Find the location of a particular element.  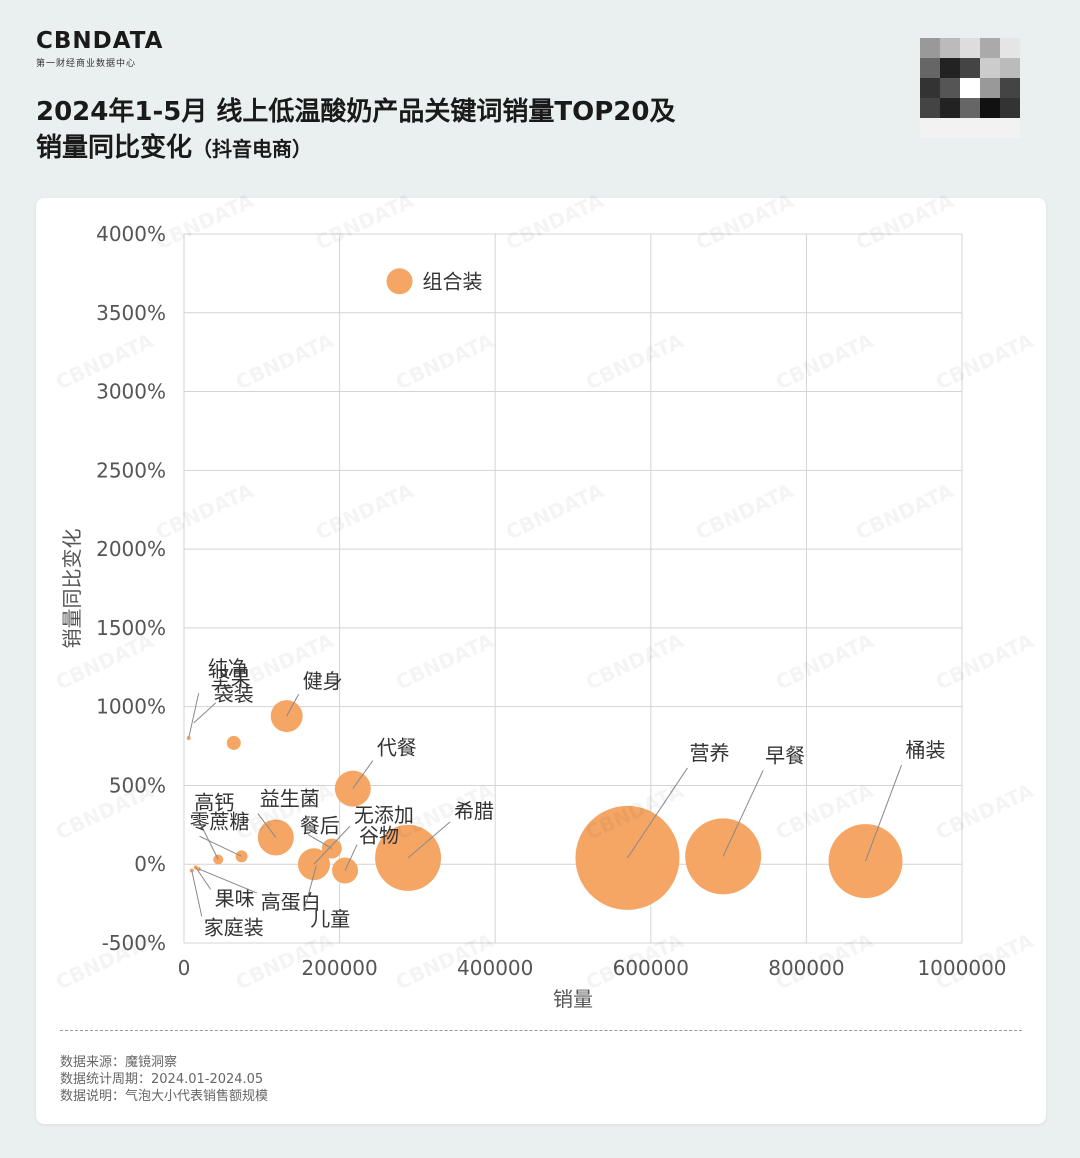

brand-logo: CBNDATA 第一财经商业数据中心 is located at coordinates (99, 48).